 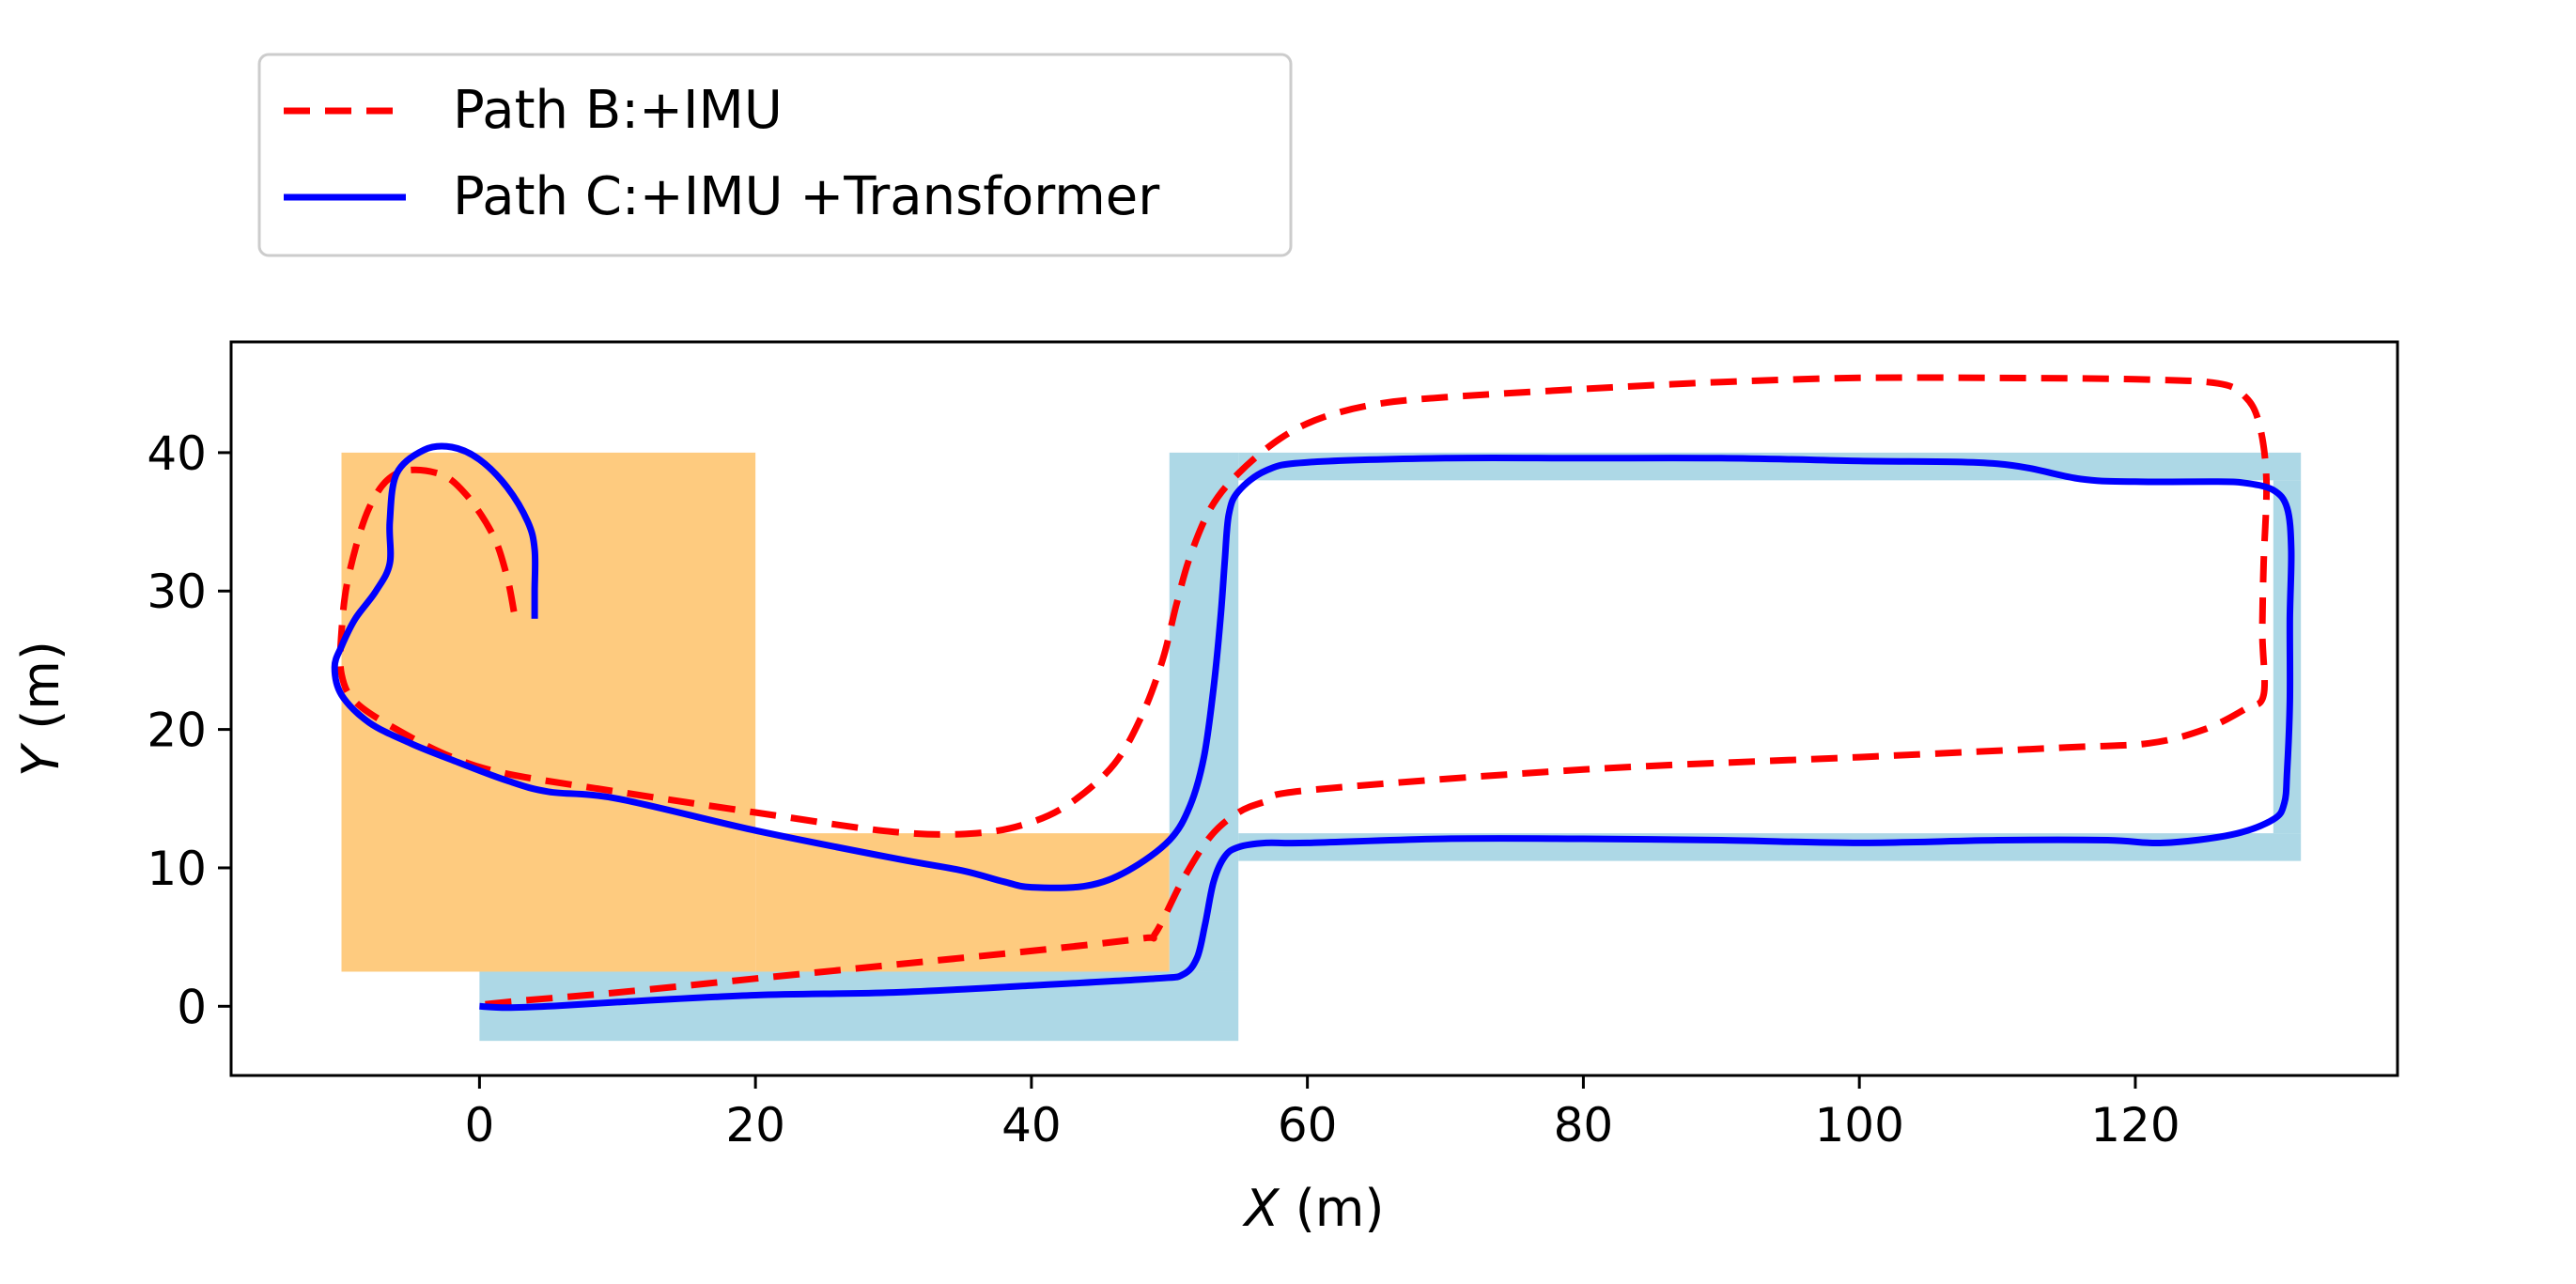 I want to click on x-tick-label: 0, so click(x=479, y=1125).